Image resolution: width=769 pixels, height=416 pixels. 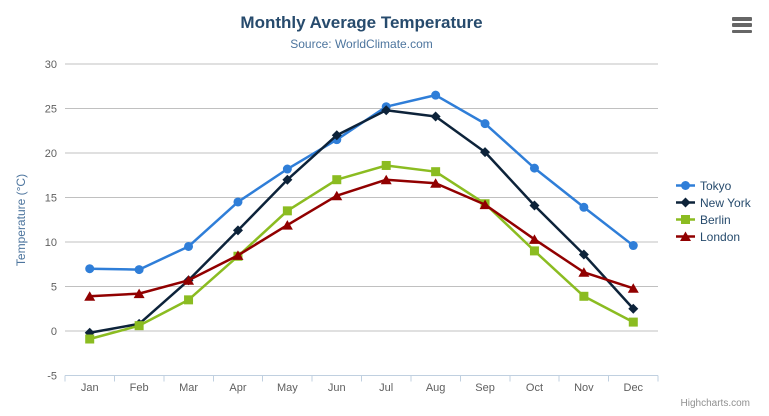 What do you see at coordinates (584, 296) in the screenshot?
I see `marker-berlin-nov` at bounding box center [584, 296].